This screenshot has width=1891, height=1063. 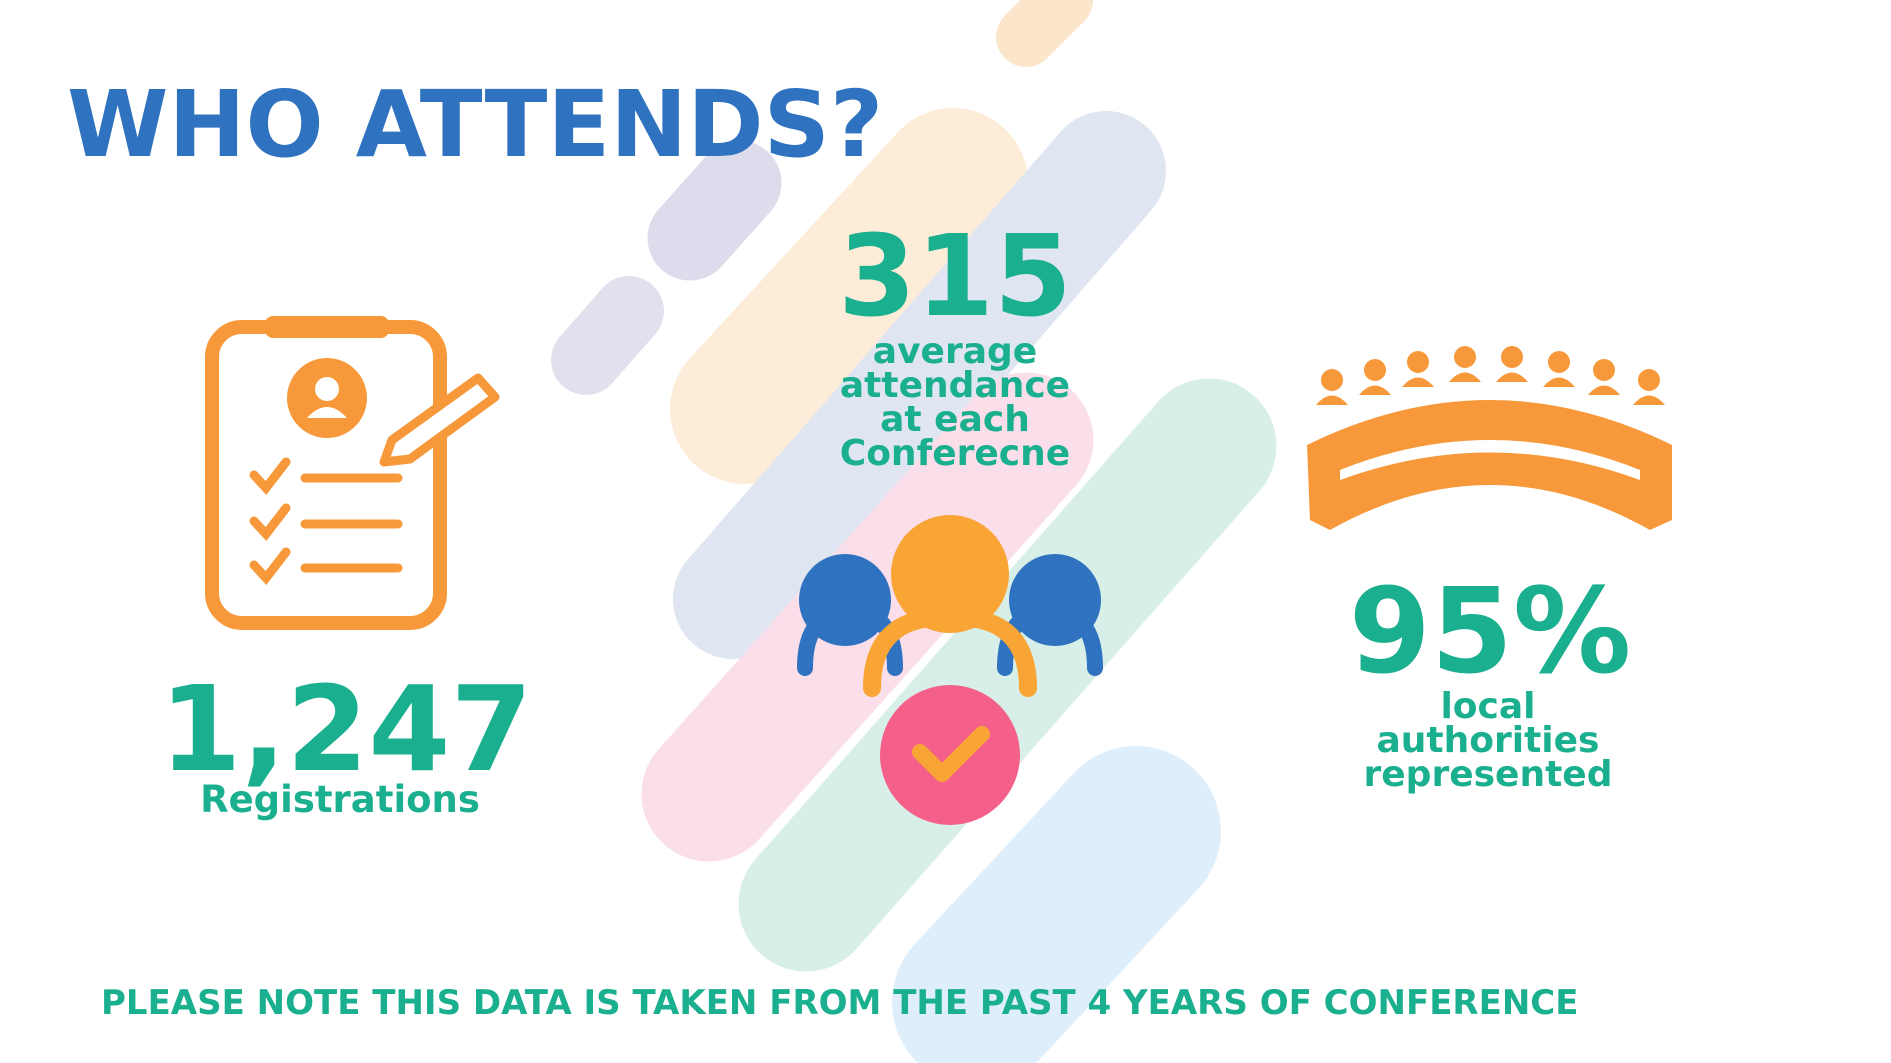 I want to click on stat-label: authorities, so click(x=1488, y=740).